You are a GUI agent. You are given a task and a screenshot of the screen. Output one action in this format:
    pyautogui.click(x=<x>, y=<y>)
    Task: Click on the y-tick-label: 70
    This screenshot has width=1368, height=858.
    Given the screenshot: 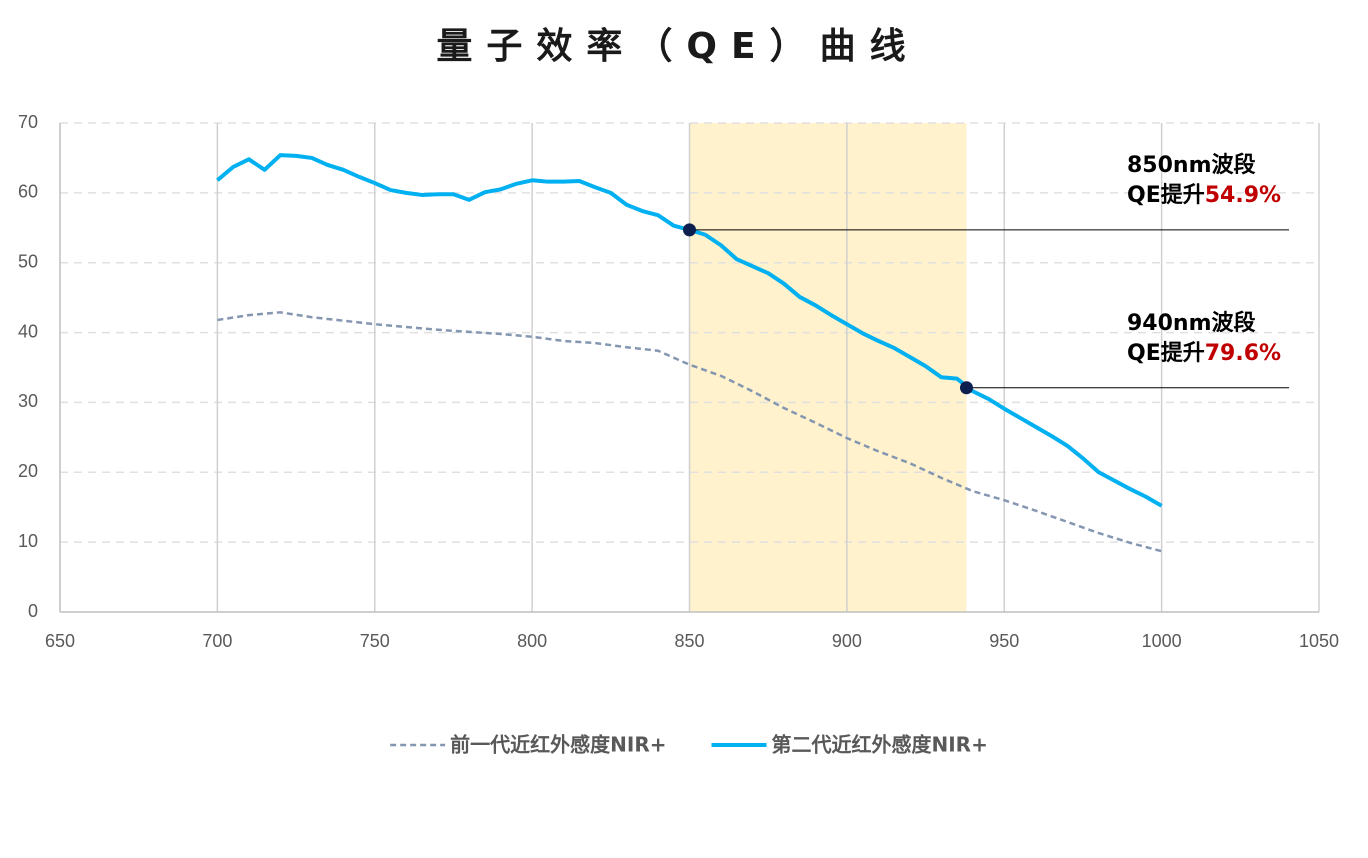 What is the action you would take?
    pyautogui.click(x=28, y=122)
    